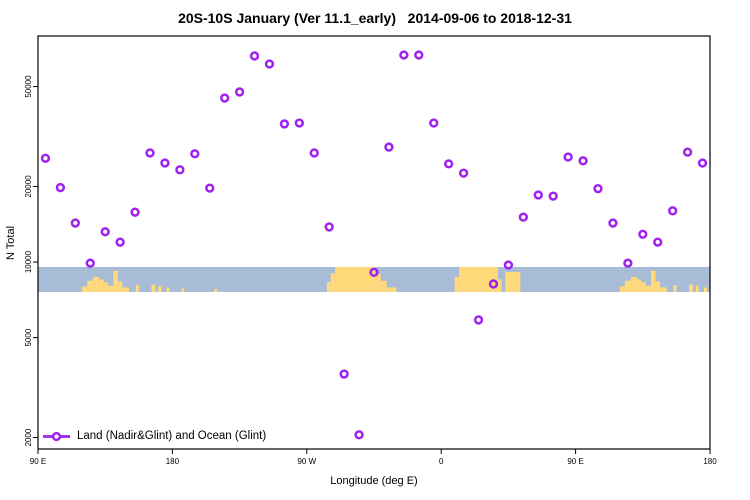 The height and width of the screenshot is (500, 750). I want to click on y-tick-label: 5000, so click(28, 337).